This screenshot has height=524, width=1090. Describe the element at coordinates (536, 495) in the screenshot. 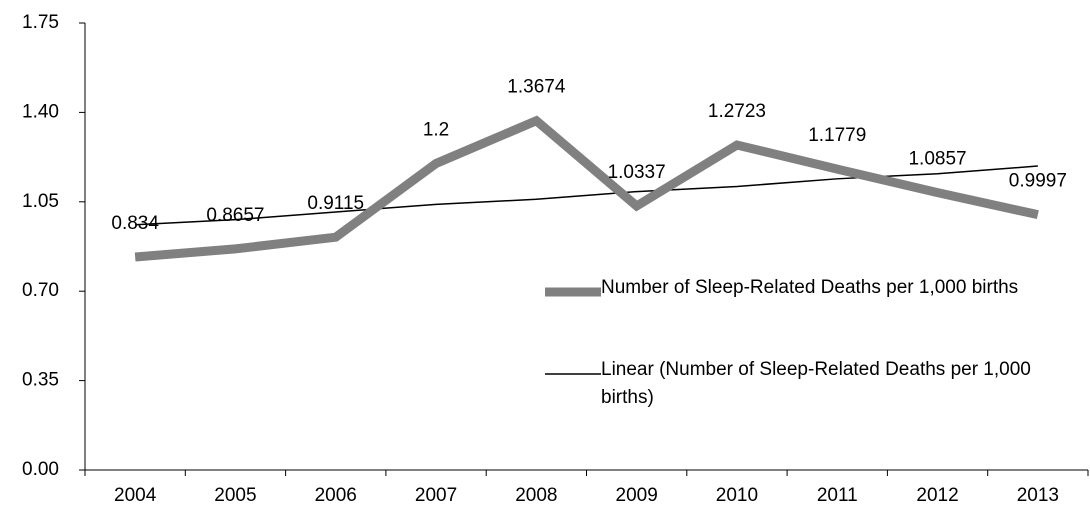

I see `x-tick-label: 2008` at that location.